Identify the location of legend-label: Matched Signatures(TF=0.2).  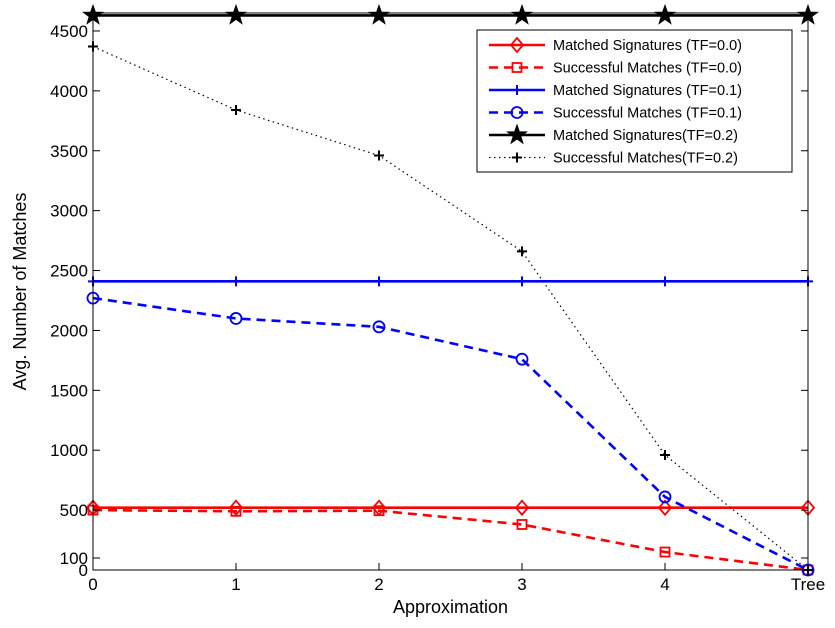
(645, 136).